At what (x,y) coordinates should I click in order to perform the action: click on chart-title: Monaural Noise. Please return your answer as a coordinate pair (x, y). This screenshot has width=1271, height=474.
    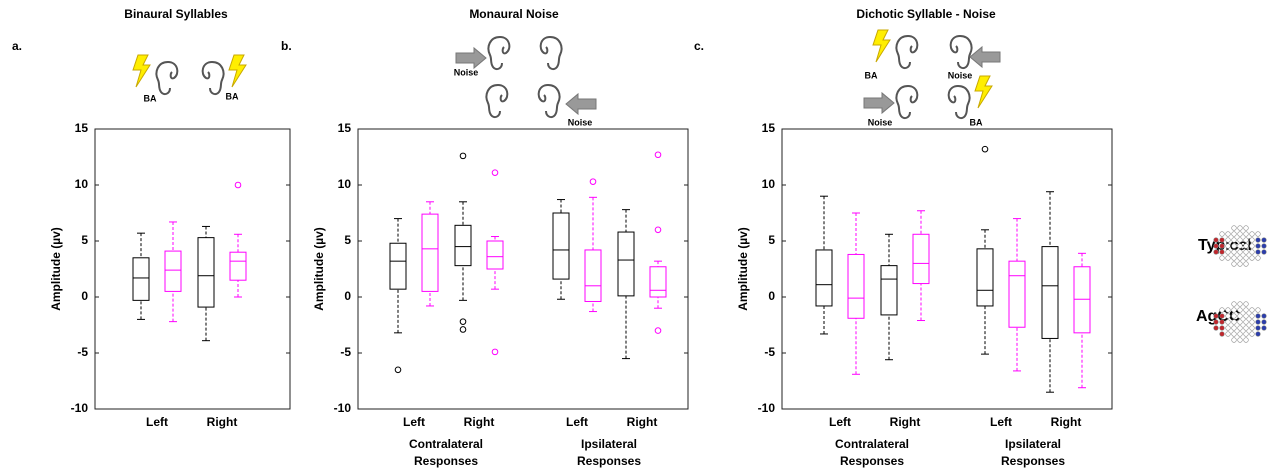
    Looking at the image, I should click on (514, 14).